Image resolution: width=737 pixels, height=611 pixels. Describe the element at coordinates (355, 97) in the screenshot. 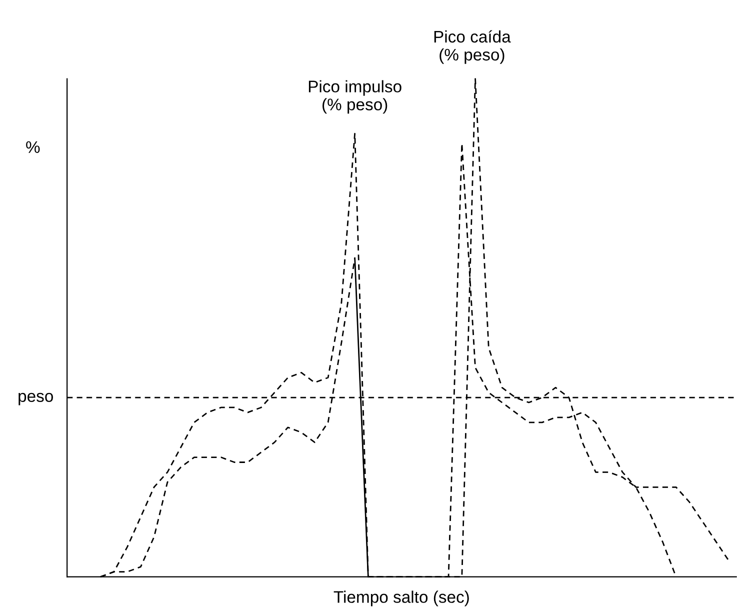

I see `annotation: Pico impulso (% peso)` at that location.